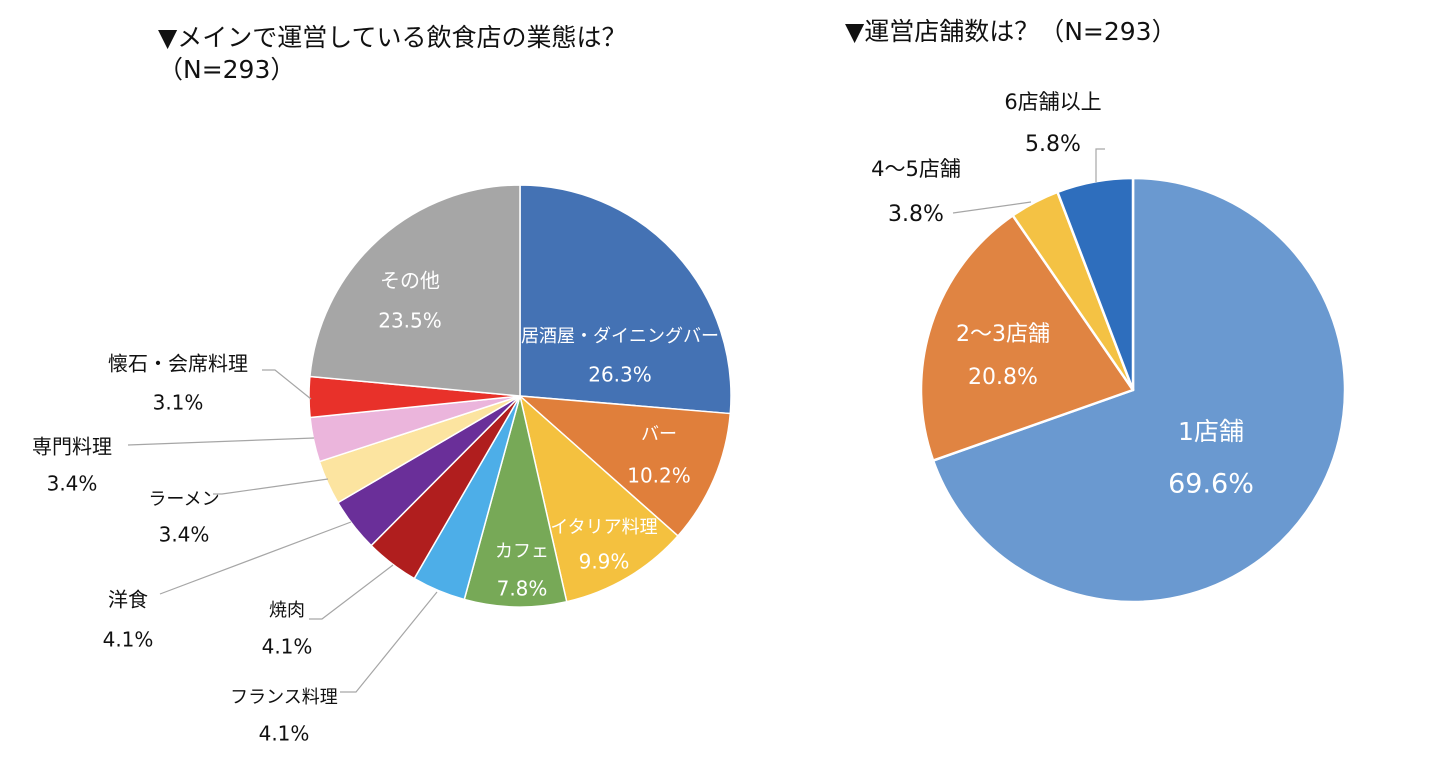 The height and width of the screenshot is (758, 1438). What do you see at coordinates (603, 527) in the screenshot?
I see `slice-label: イタリア料理` at bounding box center [603, 527].